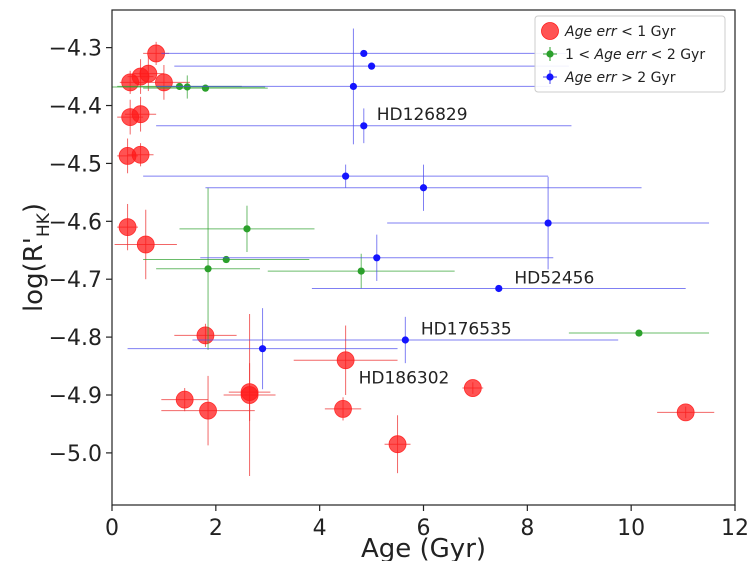  I want to click on y-tick-label: −5.0, so click(75, 454).